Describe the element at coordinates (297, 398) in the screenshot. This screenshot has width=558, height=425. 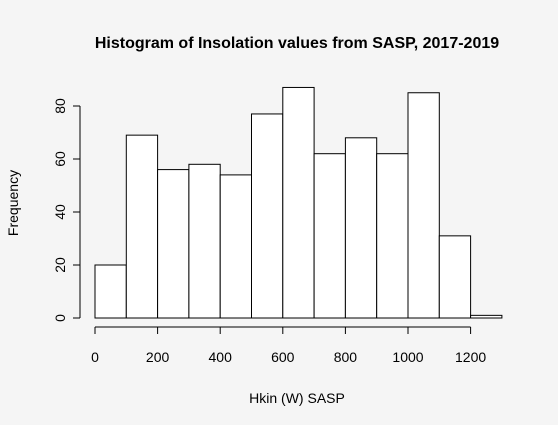
I see `x-axis-label: Hkin (W) SASP` at that location.